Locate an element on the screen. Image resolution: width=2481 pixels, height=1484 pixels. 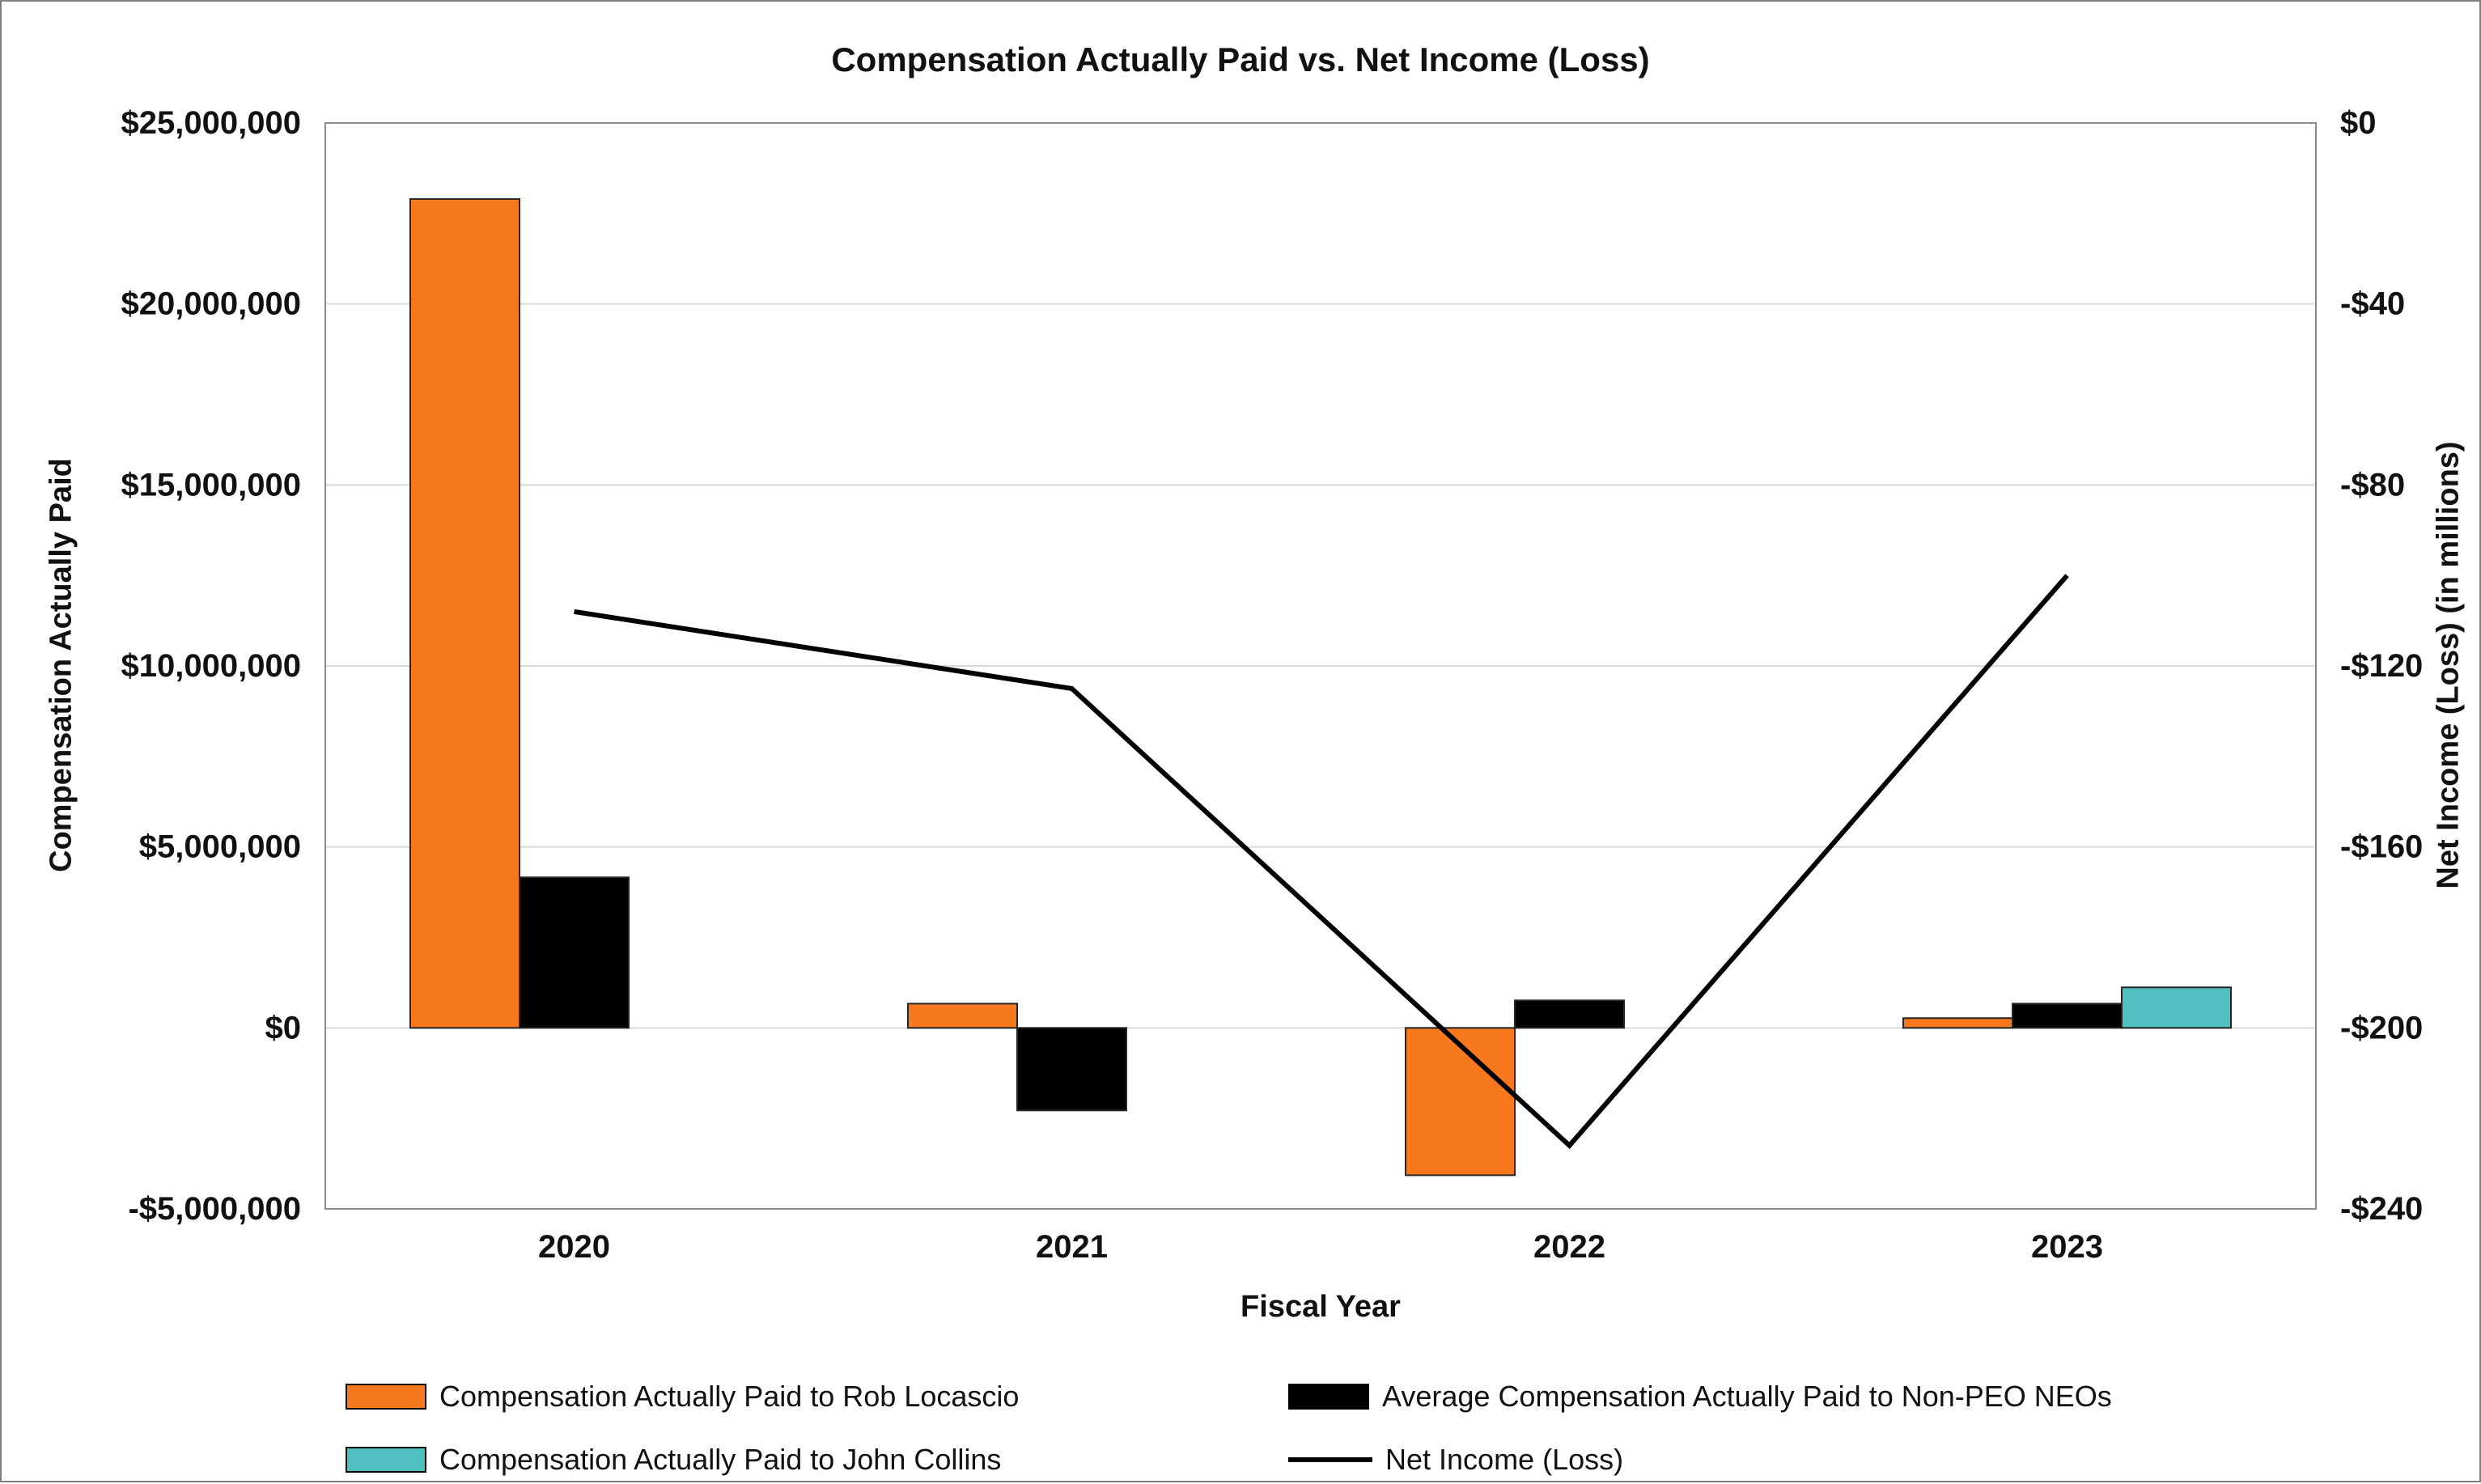
right-axis-title: Net Income (Loss) (in millions) is located at coordinates (2448, 665).